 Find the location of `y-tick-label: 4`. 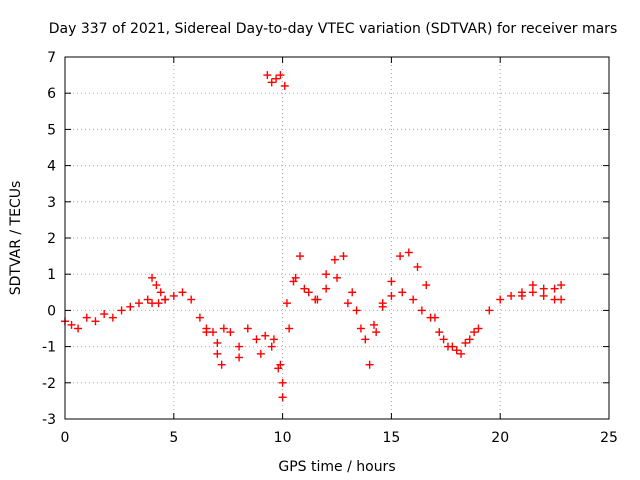

y-tick-label: 4 is located at coordinates (51, 167).